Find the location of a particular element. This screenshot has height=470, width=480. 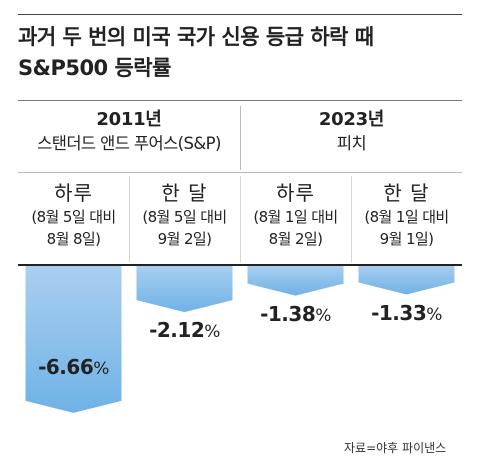

value-label-2023-month: -1.33% is located at coordinates (406, 312).